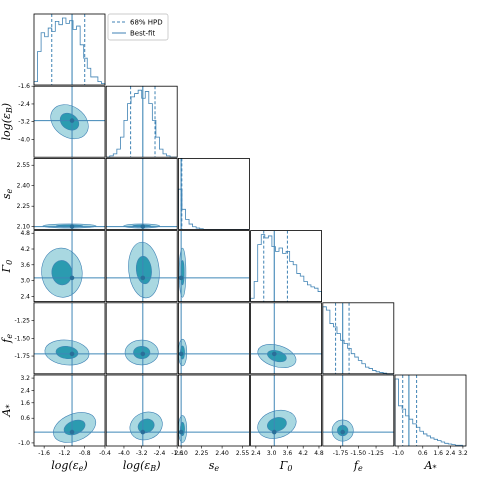 The width and height of the screenshot is (478, 478). I want to click on x-tick-label-log_epsilon_e-0: -1.6, so click(44, 453).